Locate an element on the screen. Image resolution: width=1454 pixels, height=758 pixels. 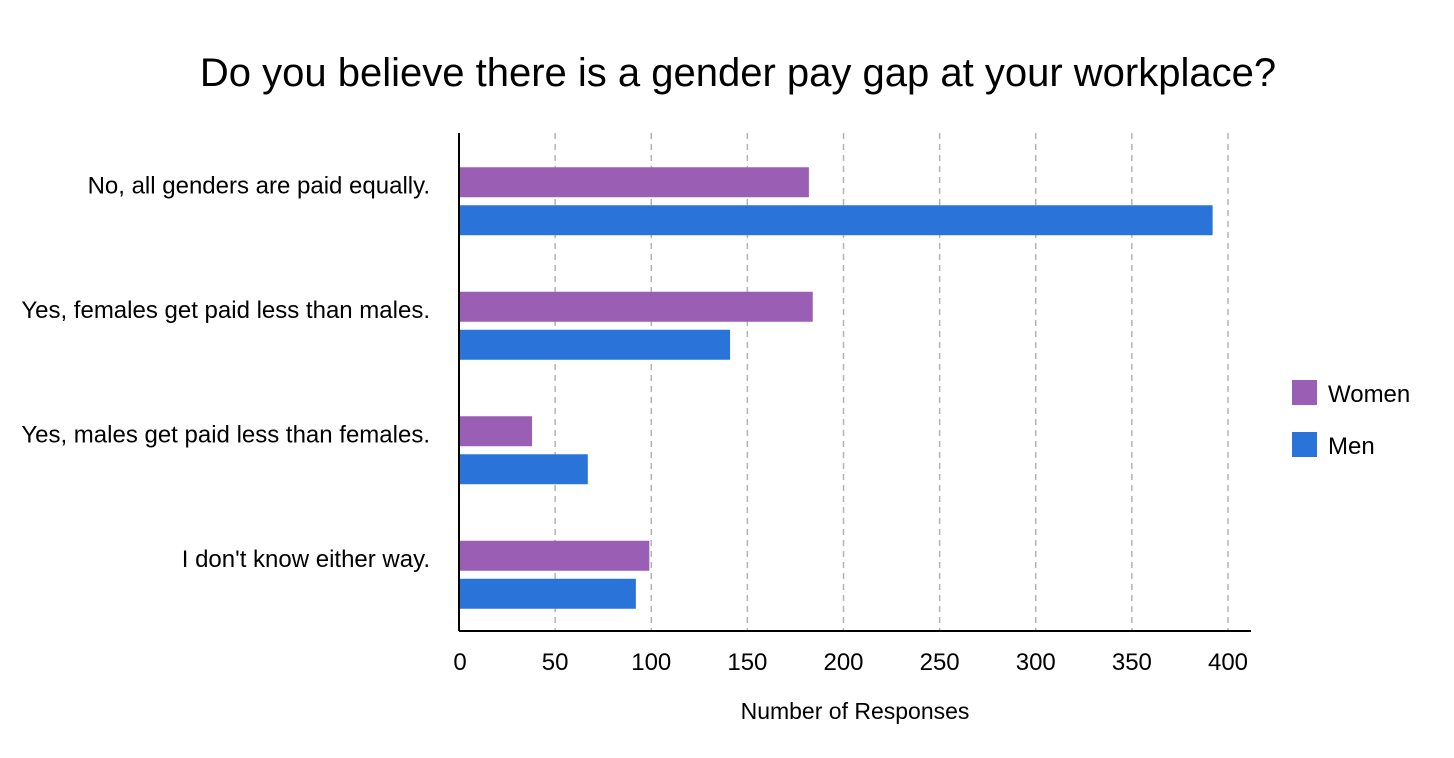
x-tick-label: 0 is located at coordinates (459, 662).